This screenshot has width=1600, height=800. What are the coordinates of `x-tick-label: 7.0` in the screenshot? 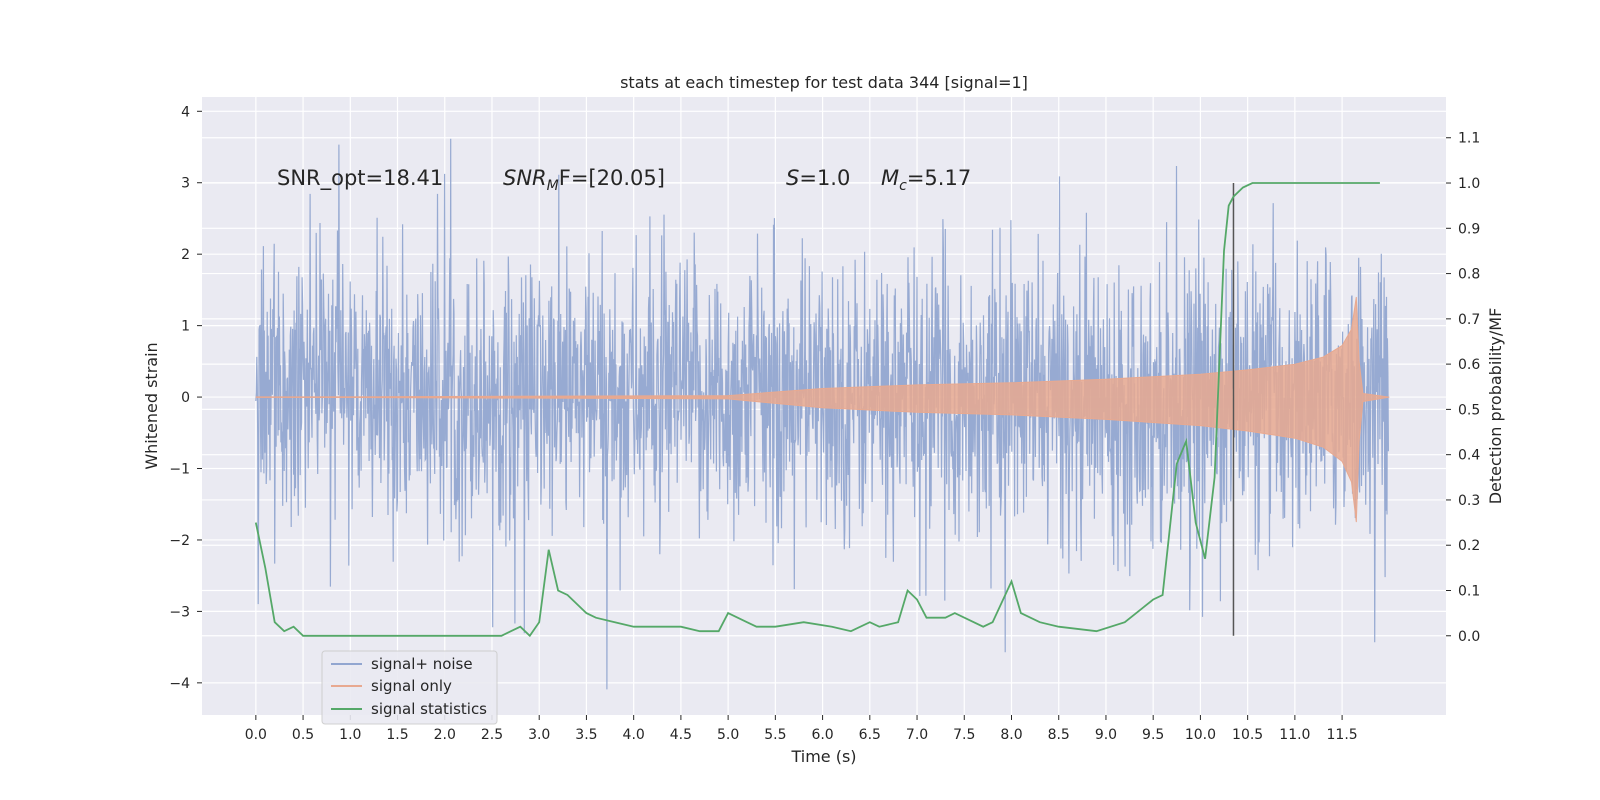 It's located at (917, 735).